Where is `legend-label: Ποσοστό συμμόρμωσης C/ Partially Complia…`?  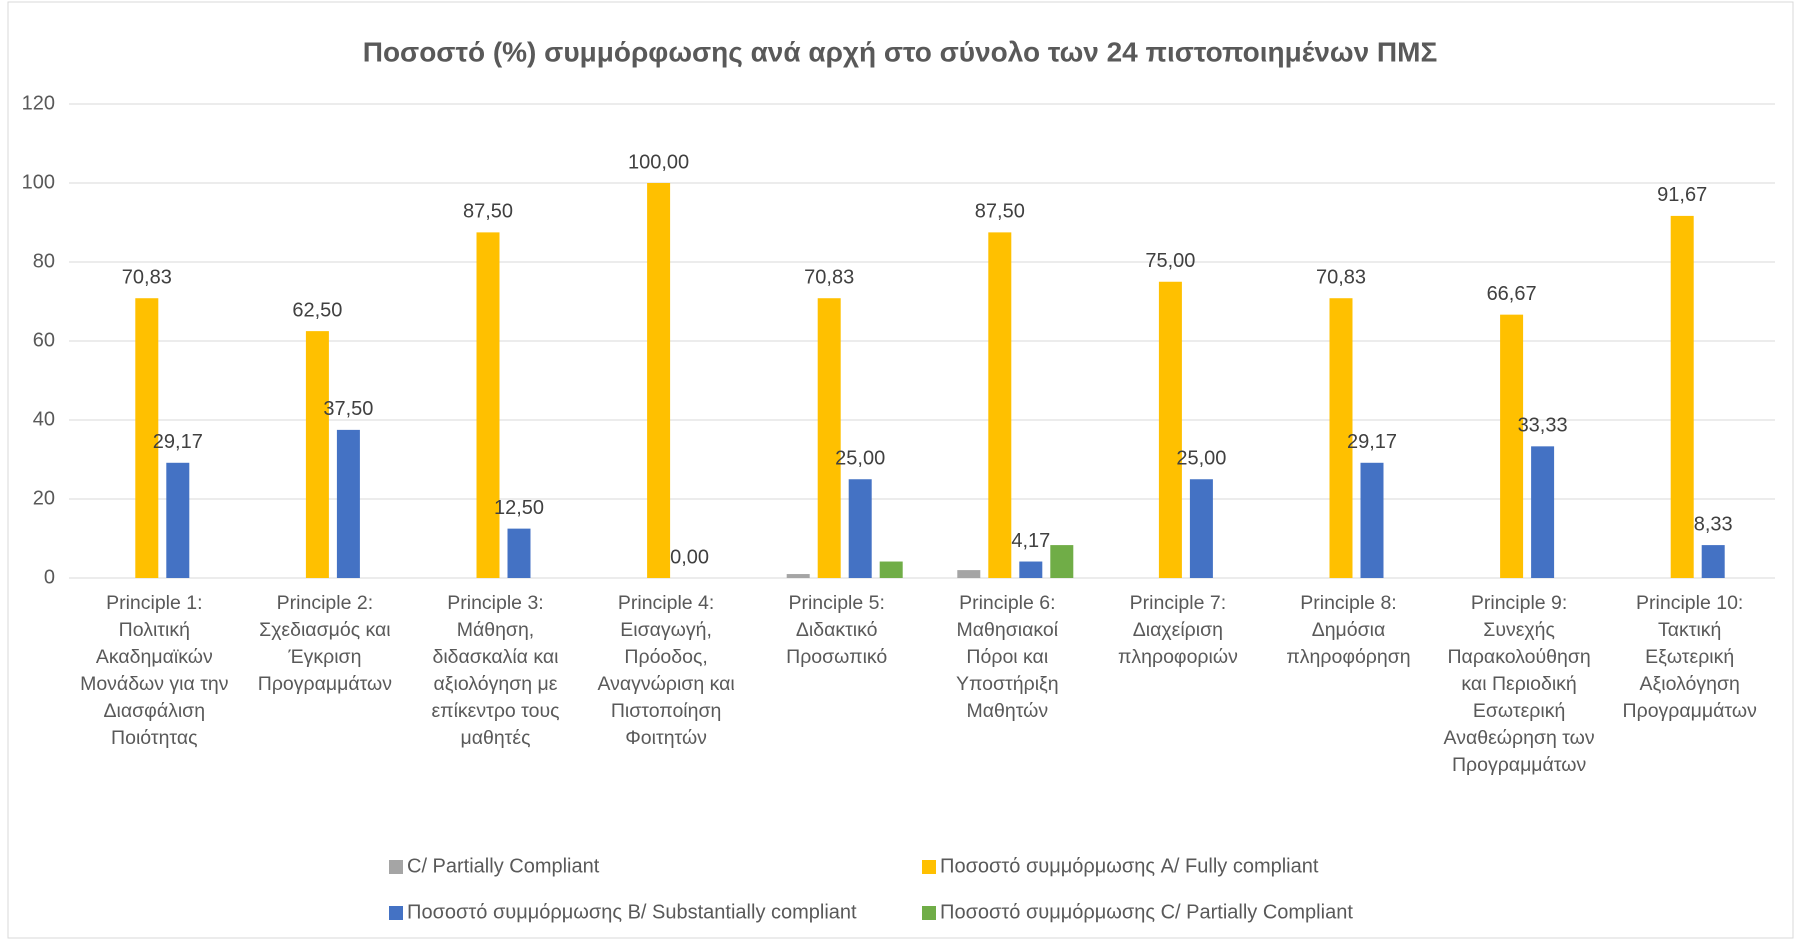 legend-label: Ποσοστό συμμόρμωσης C/ Partially Complia… is located at coordinates (1146, 912).